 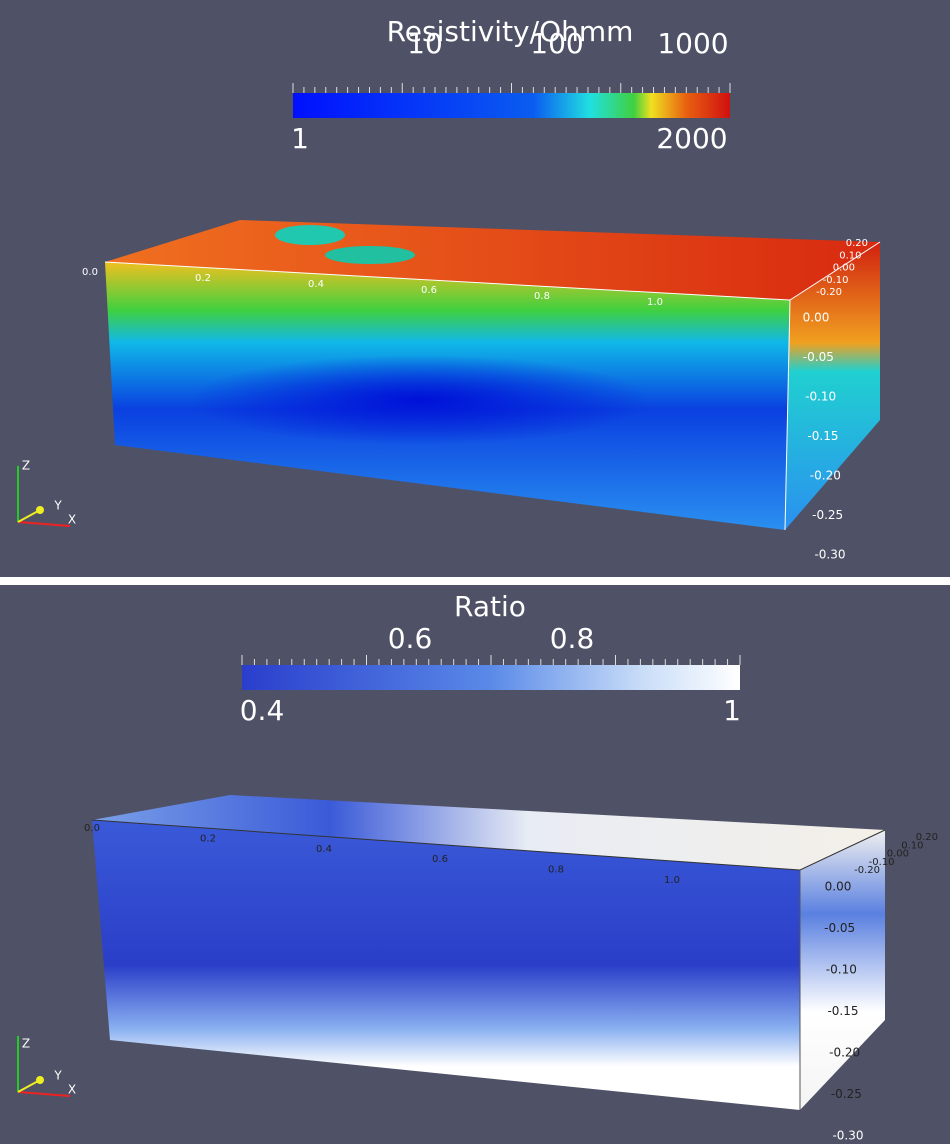 I want to click on colorbar-max-label: 2000, so click(x=691, y=138).